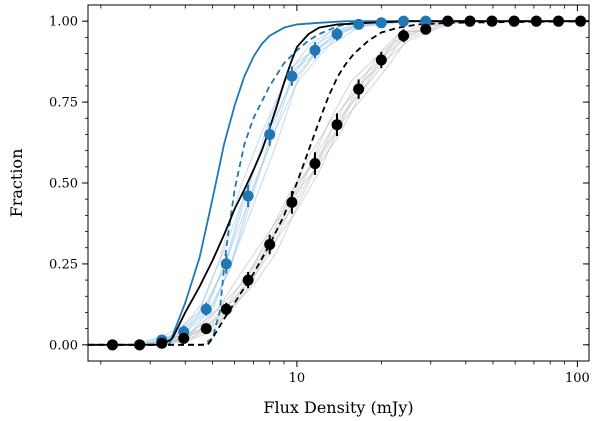 The height and width of the screenshot is (421, 600). Describe the element at coordinates (16, 183) in the screenshot. I see `y-axis-label: Fraction` at that location.